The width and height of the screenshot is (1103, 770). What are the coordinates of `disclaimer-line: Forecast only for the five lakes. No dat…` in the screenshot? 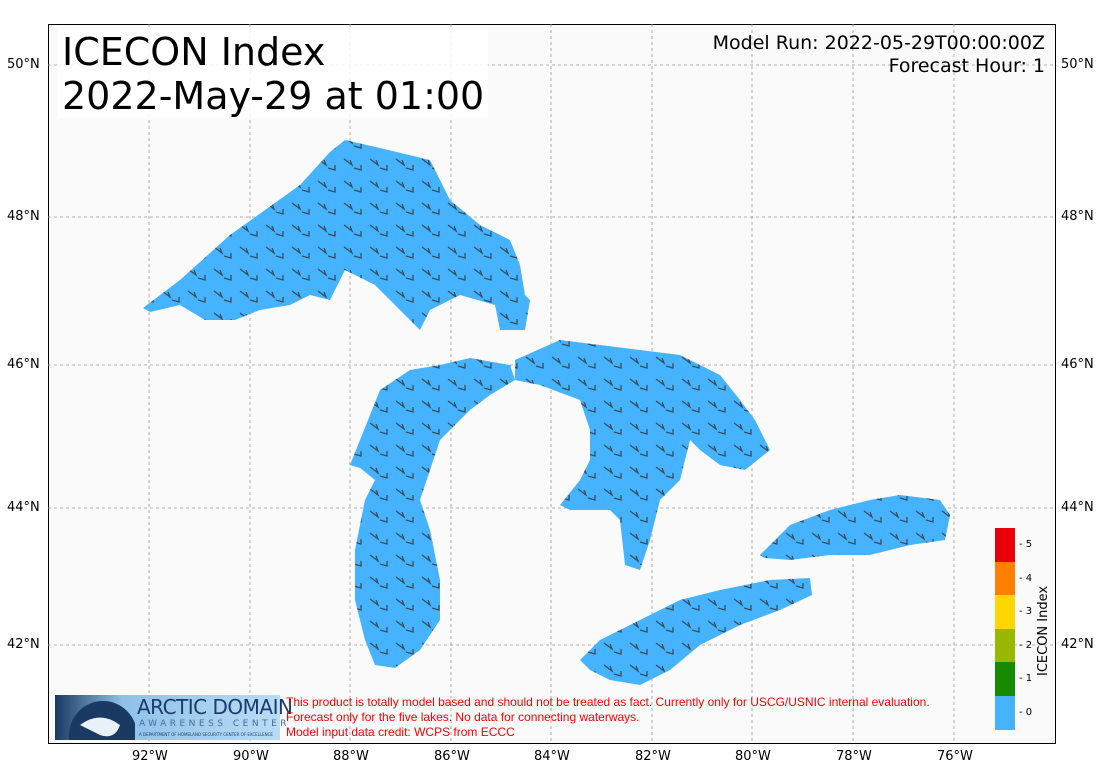 It's located at (463, 717).